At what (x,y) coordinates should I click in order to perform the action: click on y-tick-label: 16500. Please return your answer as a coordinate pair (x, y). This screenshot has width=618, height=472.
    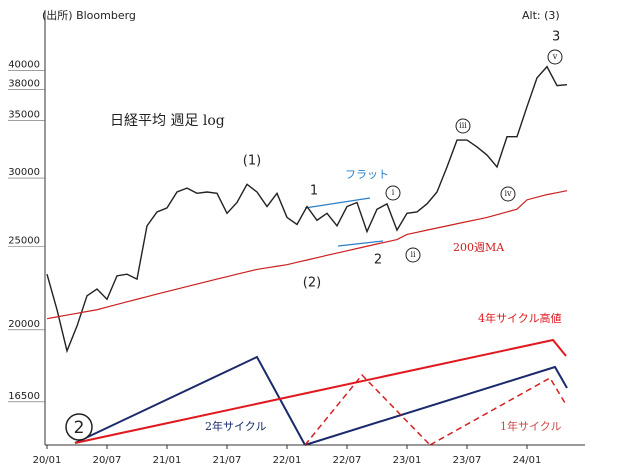
    Looking at the image, I should click on (24, 396).